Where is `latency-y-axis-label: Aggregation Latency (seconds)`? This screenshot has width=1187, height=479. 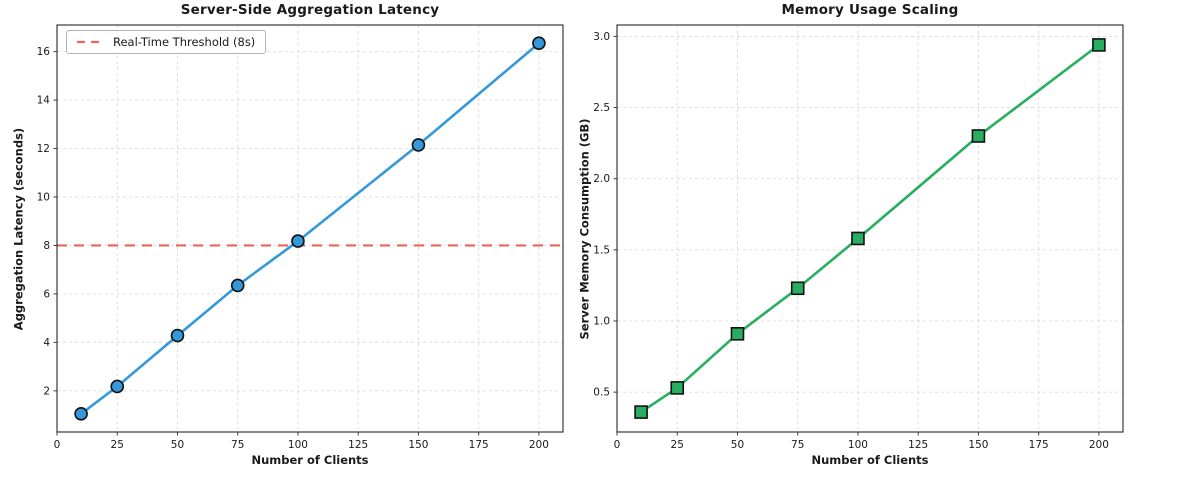
latency-y-axis-label: Aggregation Latency (seconds) is located at coordinates (18, 229).